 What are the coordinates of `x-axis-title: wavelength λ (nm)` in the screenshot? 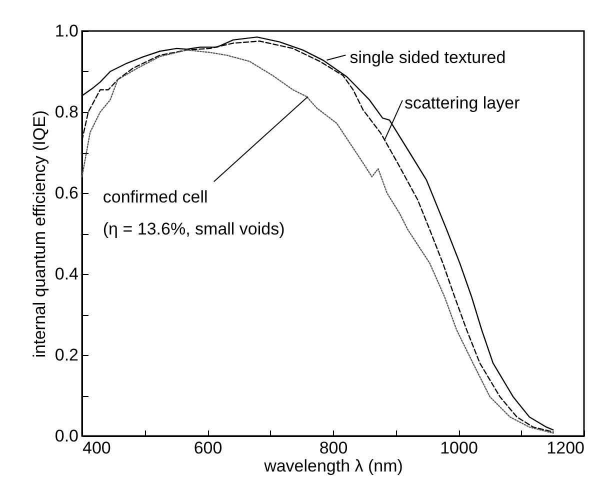 It's located at (333, 466).